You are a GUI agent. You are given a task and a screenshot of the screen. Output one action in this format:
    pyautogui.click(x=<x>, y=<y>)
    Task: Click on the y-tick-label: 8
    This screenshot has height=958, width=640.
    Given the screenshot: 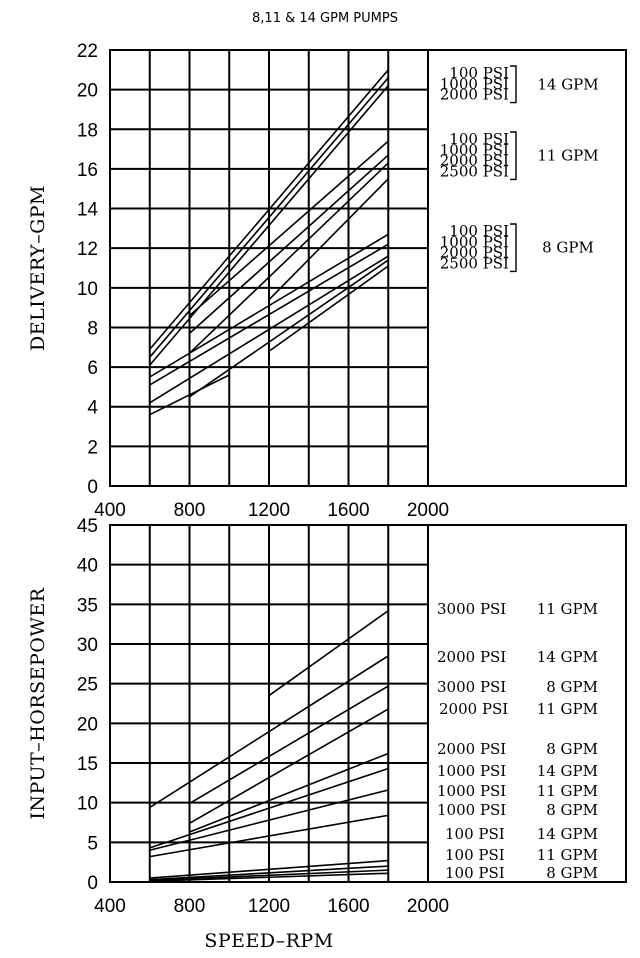 What is the action you would take?
    pyautogui.click(x=92, y=328)
    